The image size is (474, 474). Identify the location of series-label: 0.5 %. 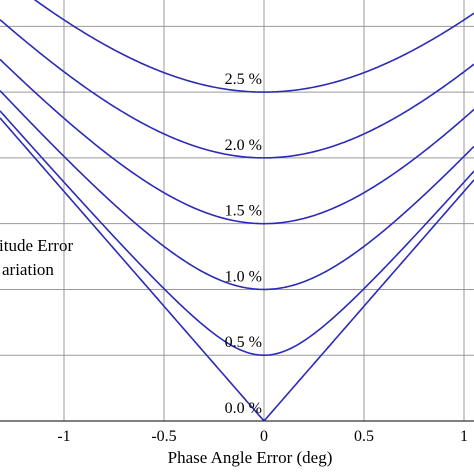
(243, 342).